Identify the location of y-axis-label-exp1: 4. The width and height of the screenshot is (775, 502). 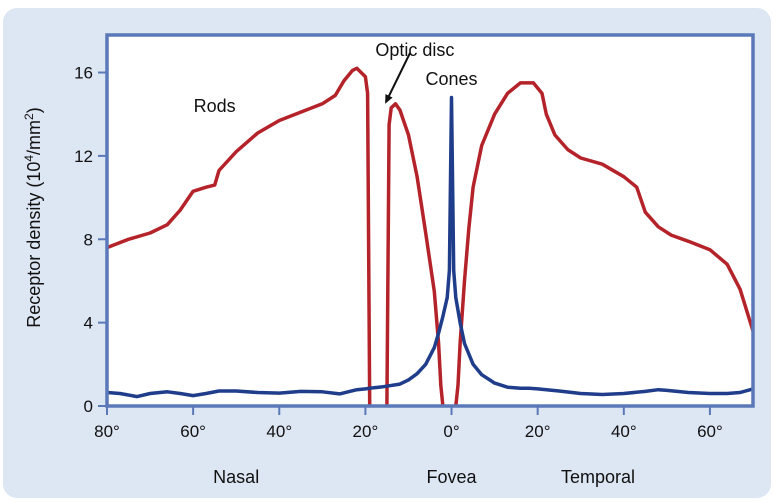
(29, 158).